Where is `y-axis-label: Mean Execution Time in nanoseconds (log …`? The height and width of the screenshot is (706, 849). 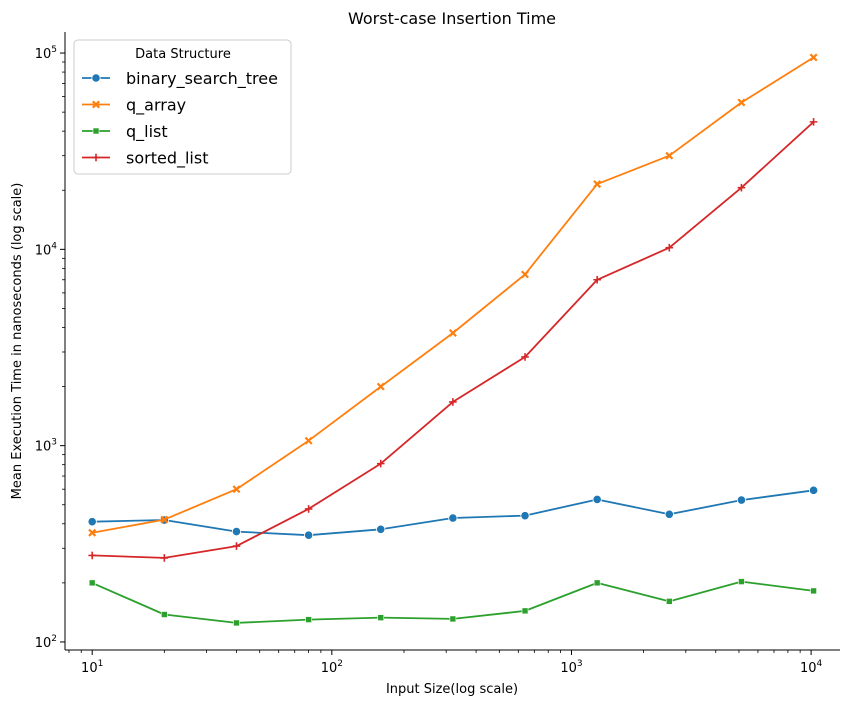
y-axis-label: Mean Execution Time in nanoseconds (log … is located at coordinates (17, 341).